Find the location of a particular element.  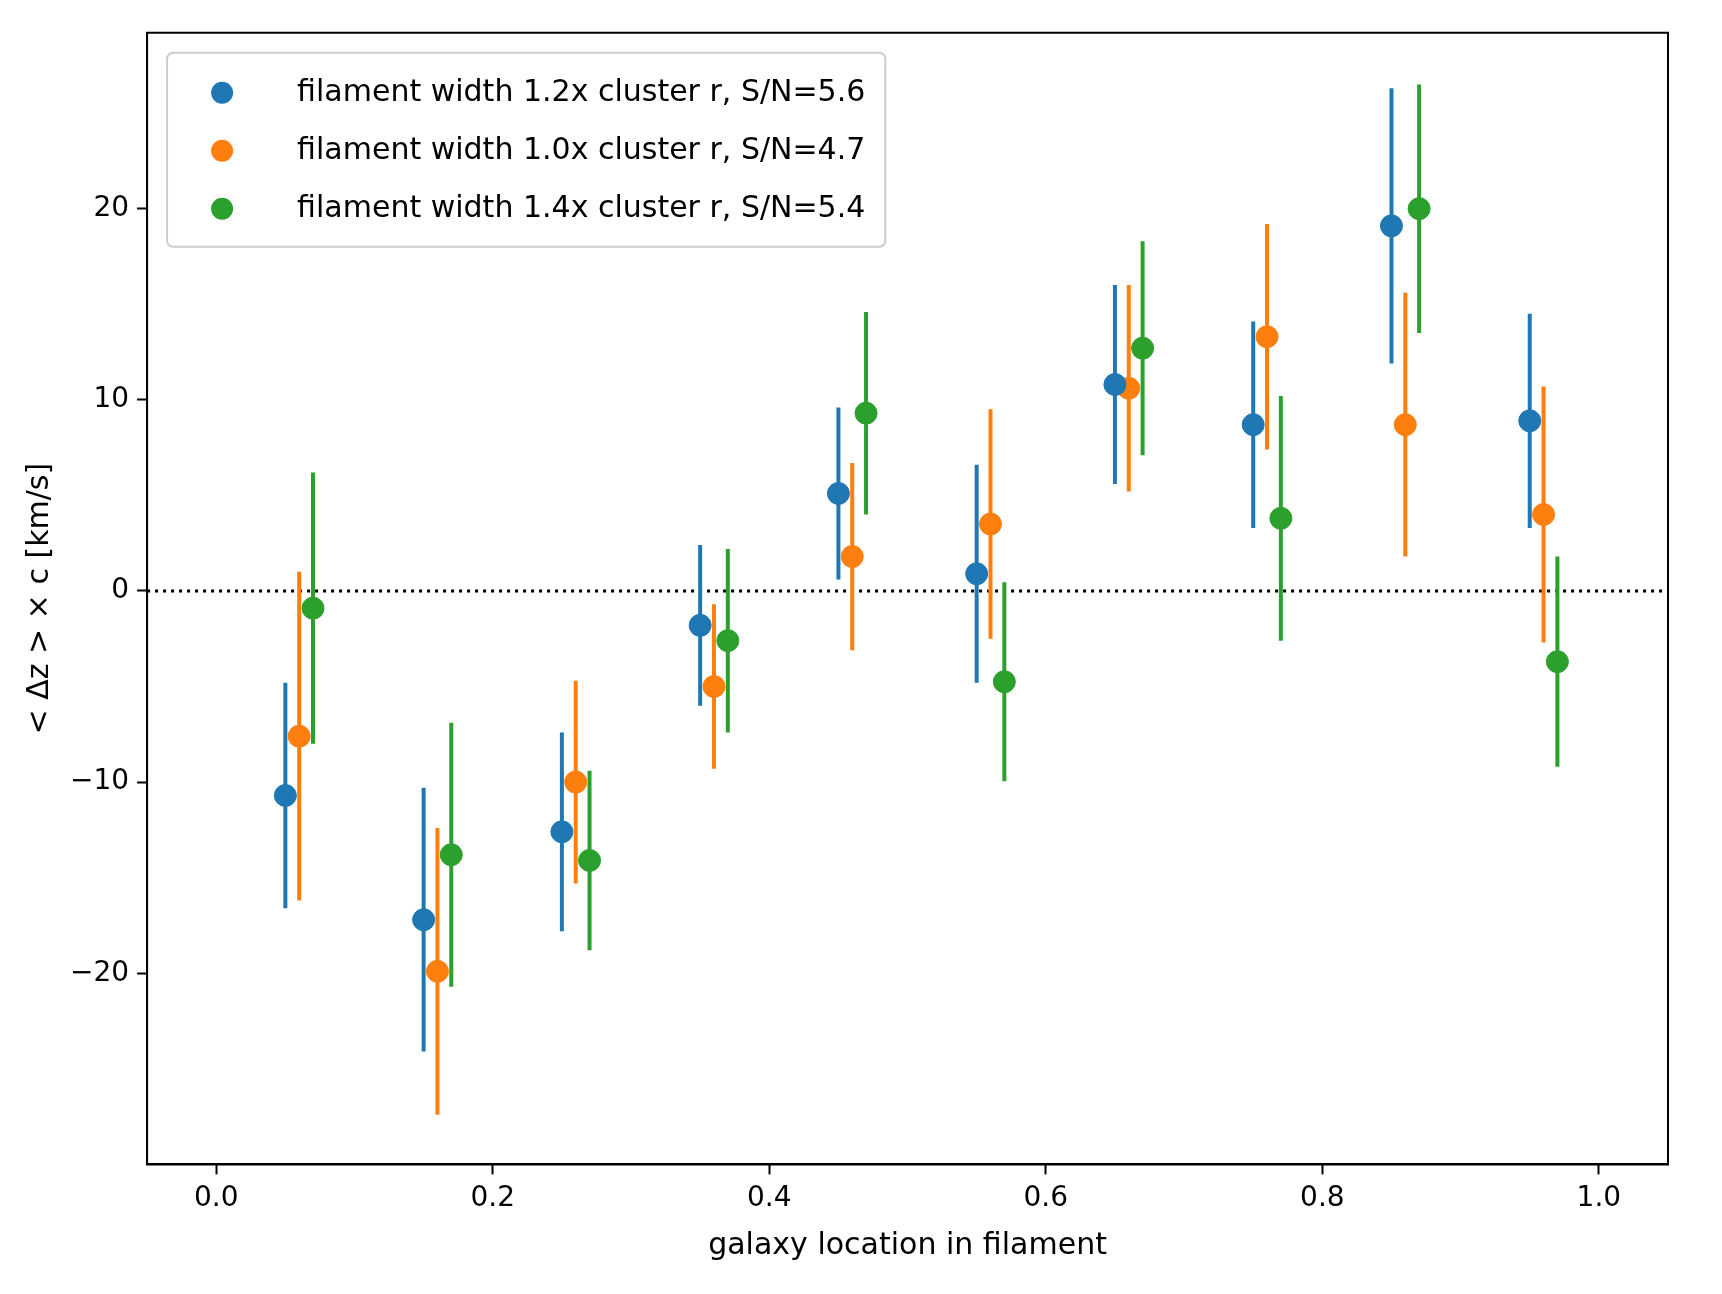

x-tick-label: 1.0 is located at coordinates (1599, 1197).